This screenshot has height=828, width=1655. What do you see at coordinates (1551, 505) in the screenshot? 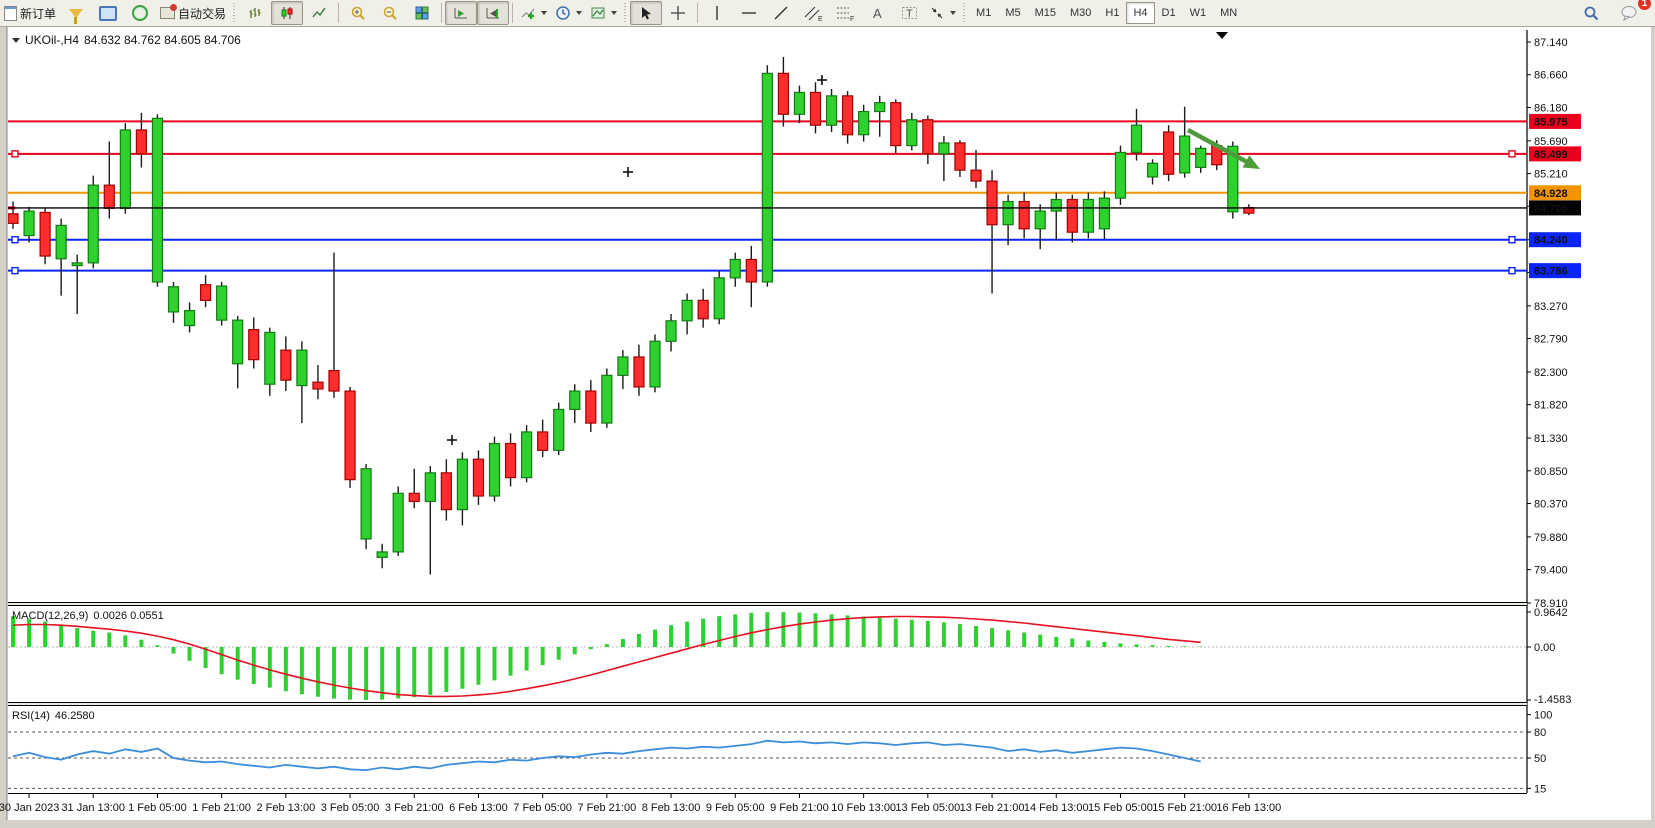
I see `svg-text: 80.370` at bounding box center [1551, 505].